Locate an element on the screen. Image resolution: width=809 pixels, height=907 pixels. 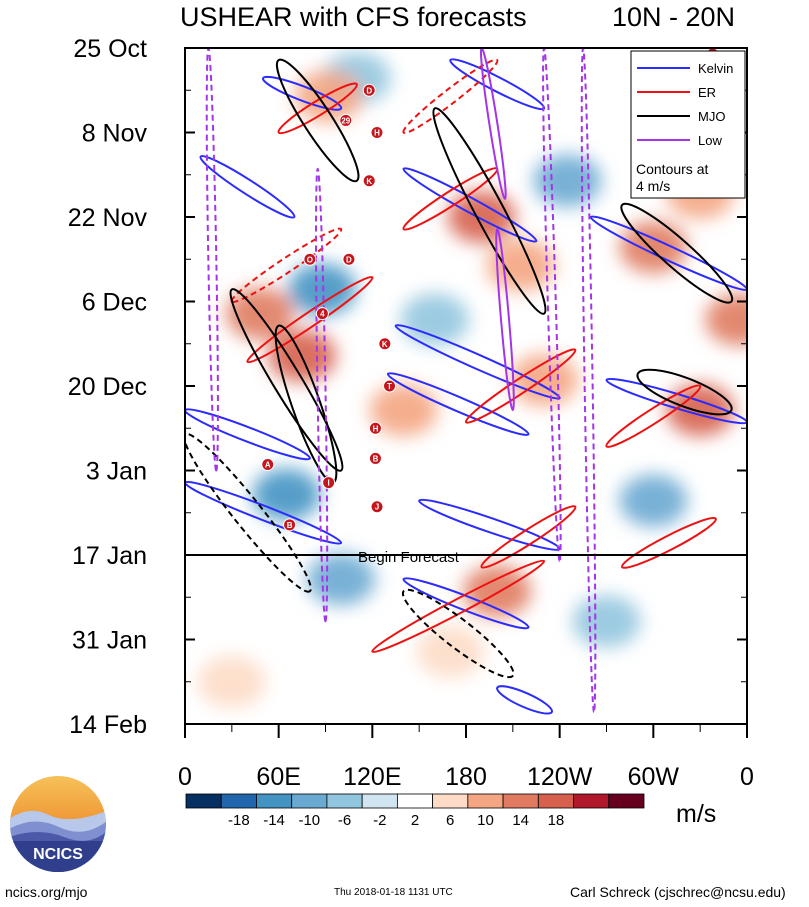
storm-marker: T is located at coordinates (390, 386).